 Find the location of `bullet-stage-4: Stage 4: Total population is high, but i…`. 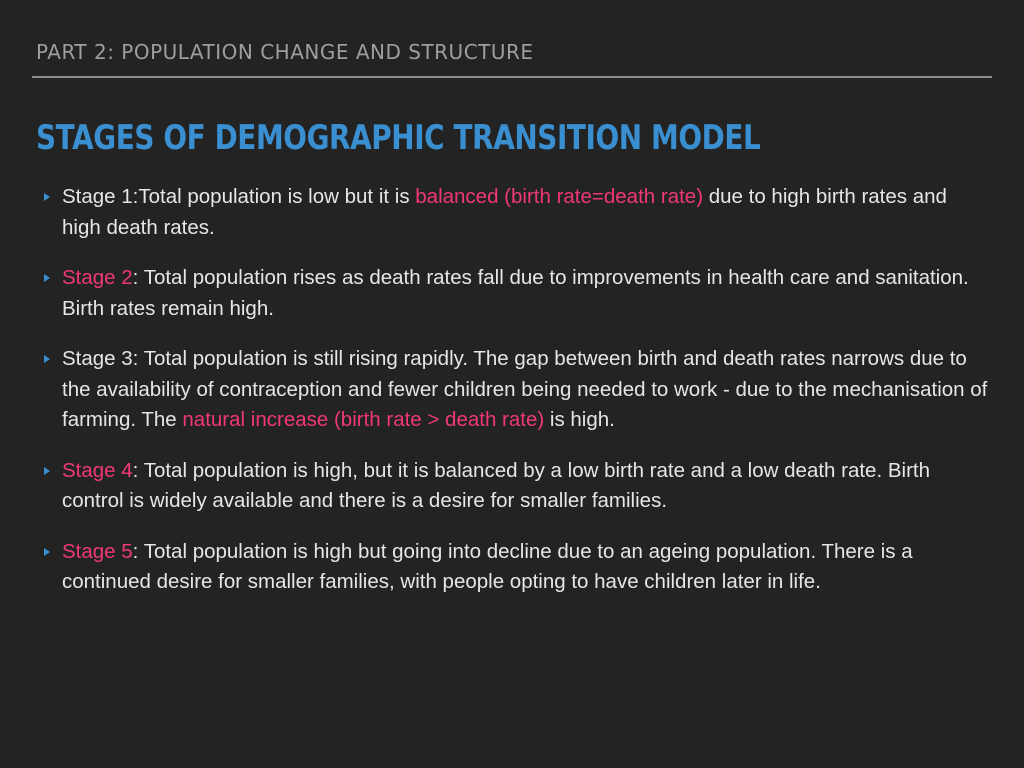

bullet-stage-4: Stage 4: Total population is high, but i… is located at coordinates (515, 486).